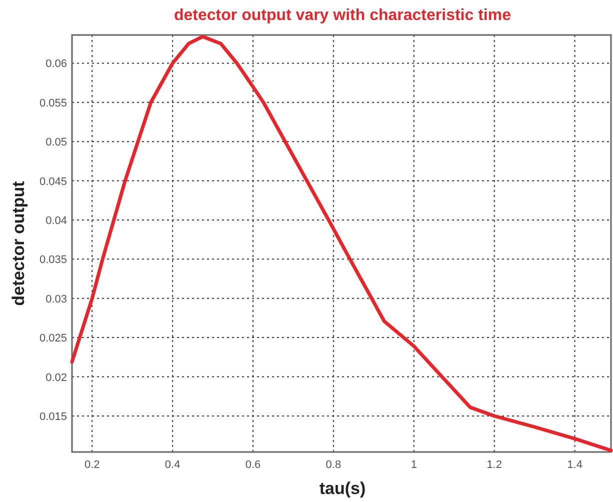  I want to click on x-tick-label: 1.4, so click(574, 465).